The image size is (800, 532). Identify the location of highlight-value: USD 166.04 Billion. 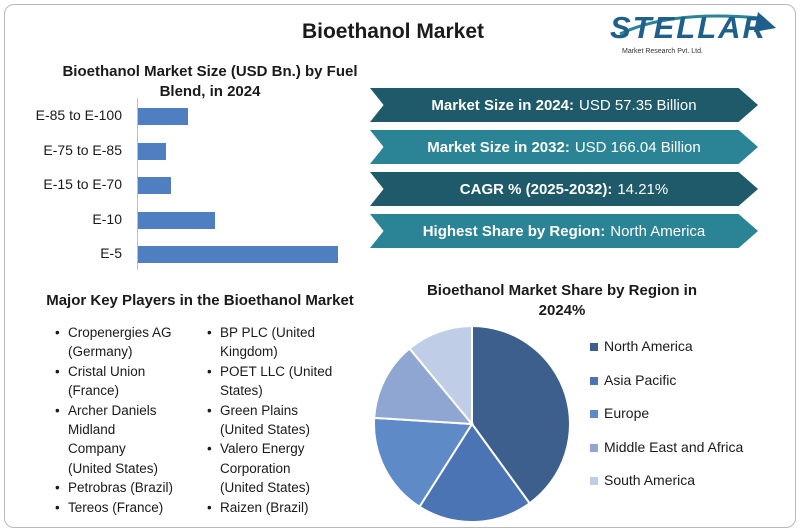
(637, 147).